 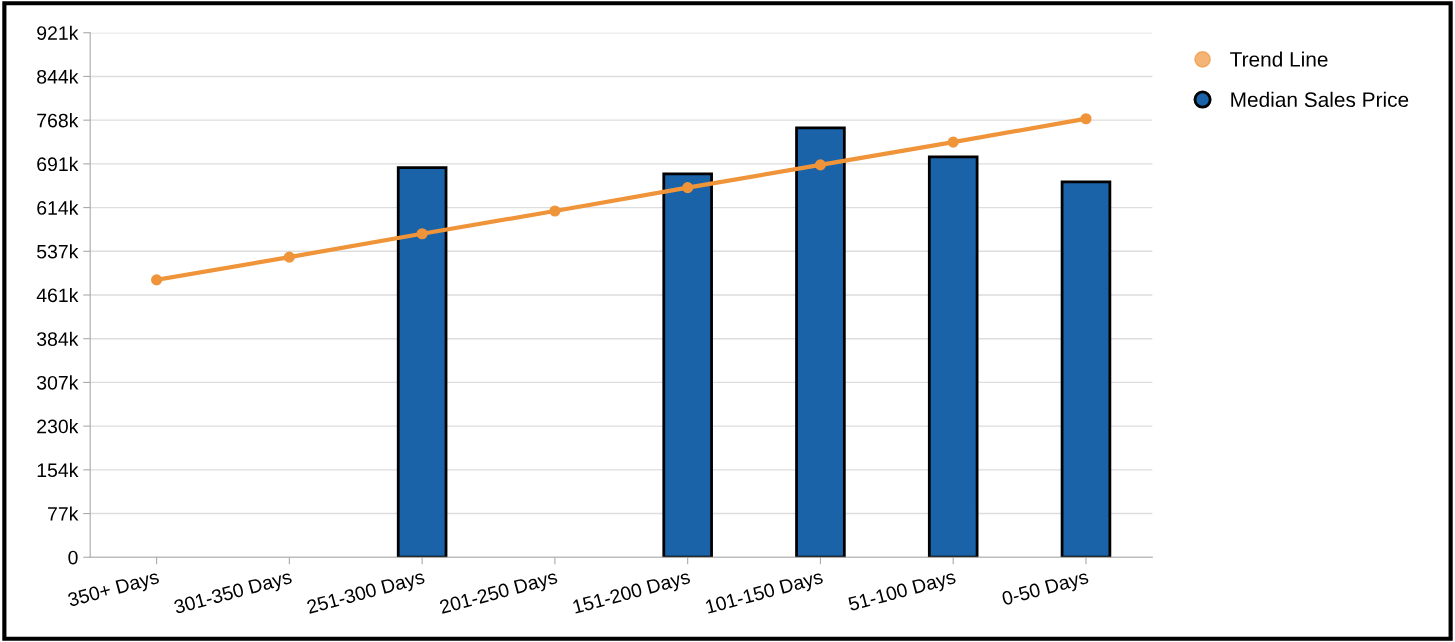 I want to click on x-tick-label: 201-250 Days, so click(x=499, y=593).